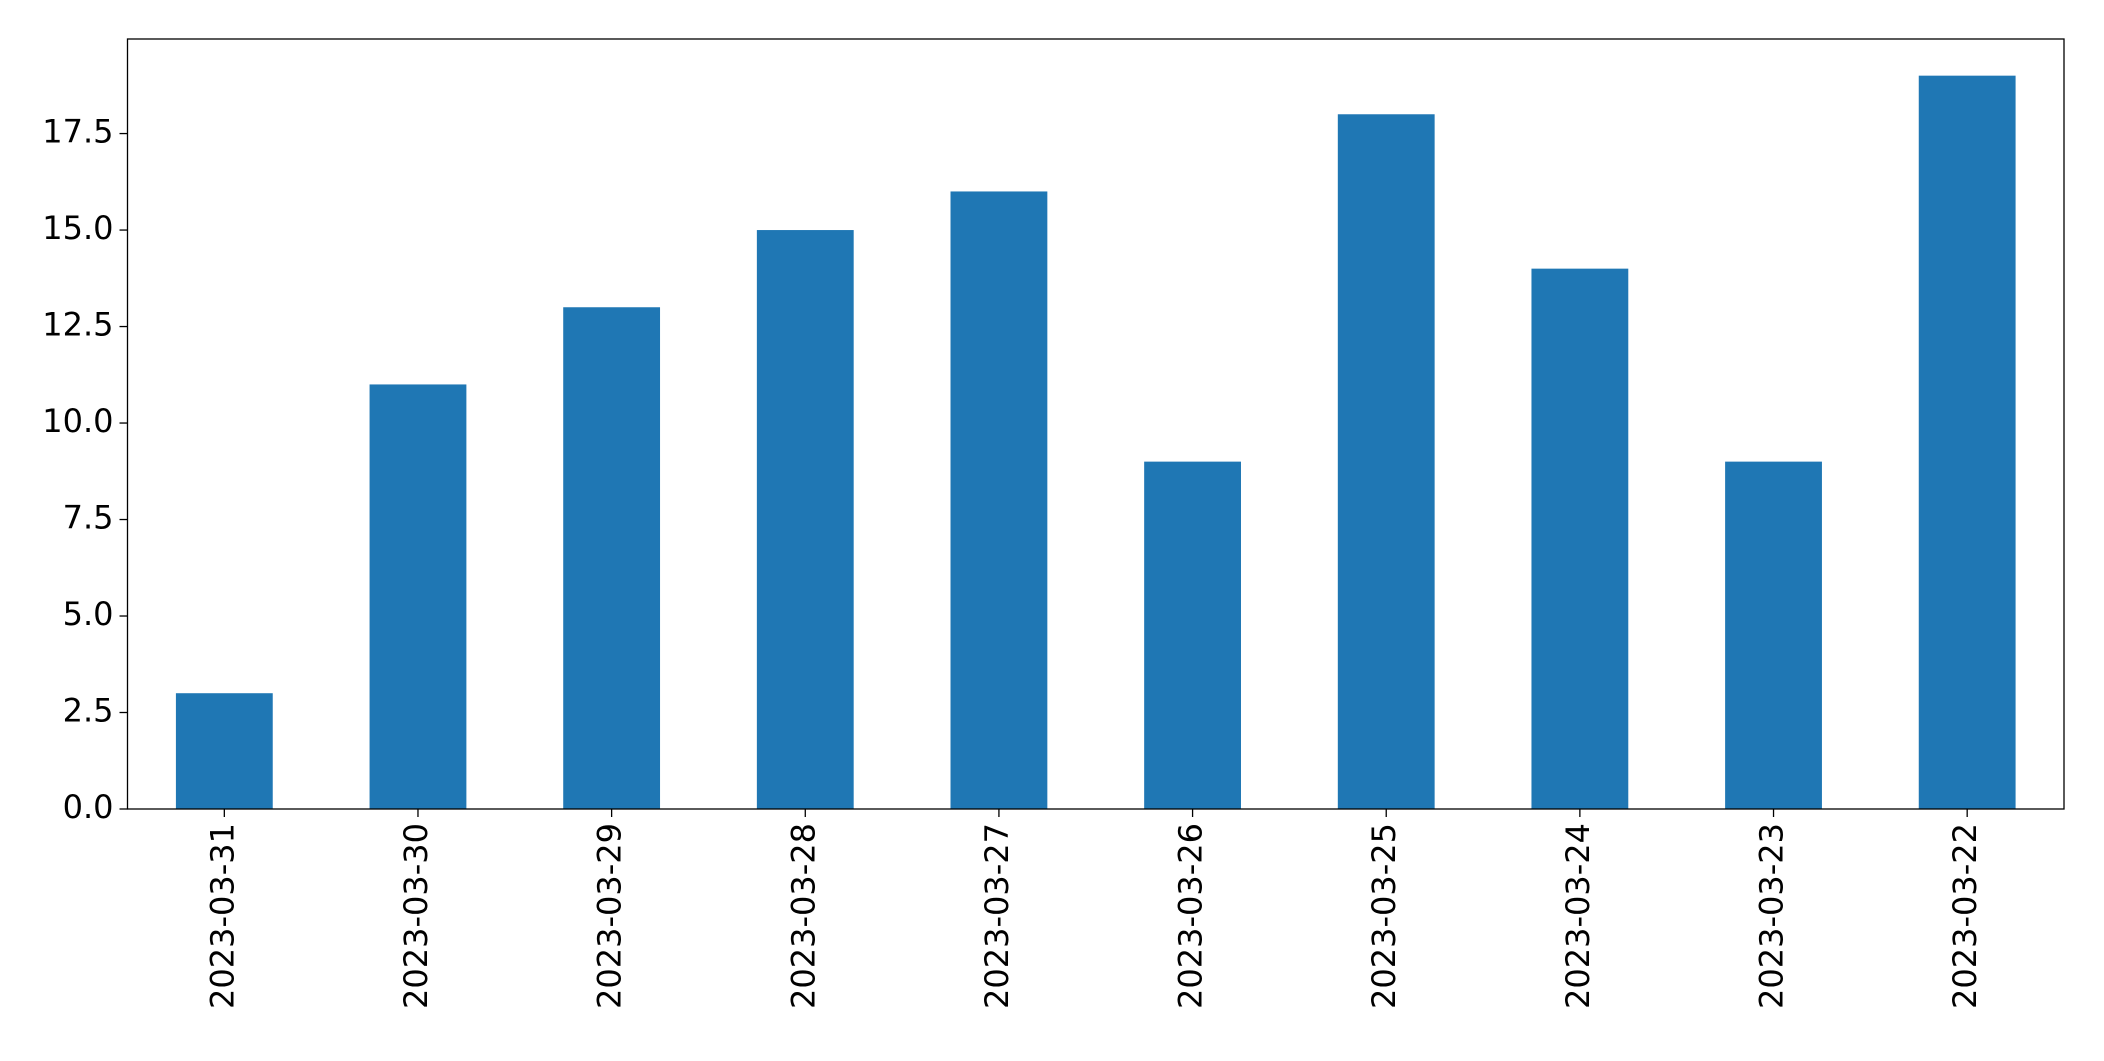  What do you see at coordinates (88, 518) in the screenshot?
I see `y-tick-label: 7.5` at bounding box center [88, 518].